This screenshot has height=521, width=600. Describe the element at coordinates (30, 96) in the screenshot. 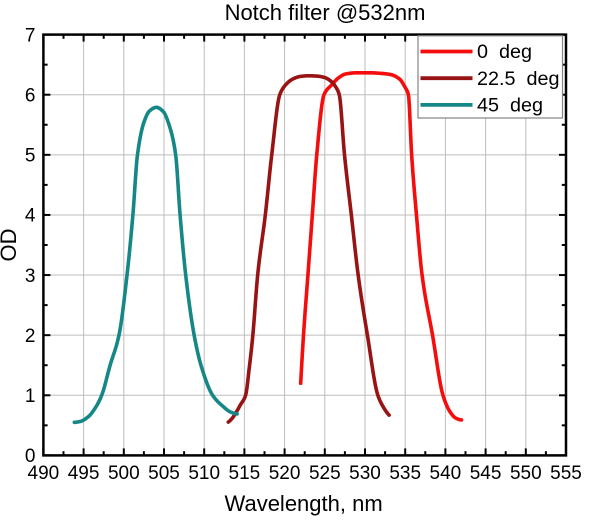

I see `svg-text: 6` at that location.